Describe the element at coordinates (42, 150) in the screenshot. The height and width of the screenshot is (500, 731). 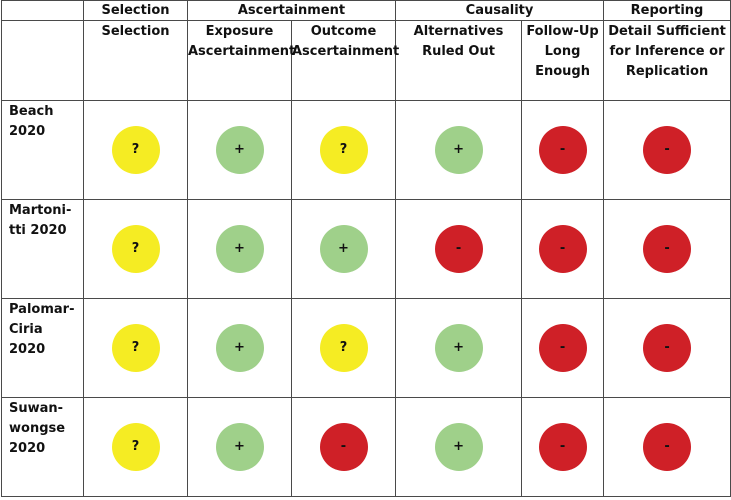
I see `study-name: Beach 2020` at that location.